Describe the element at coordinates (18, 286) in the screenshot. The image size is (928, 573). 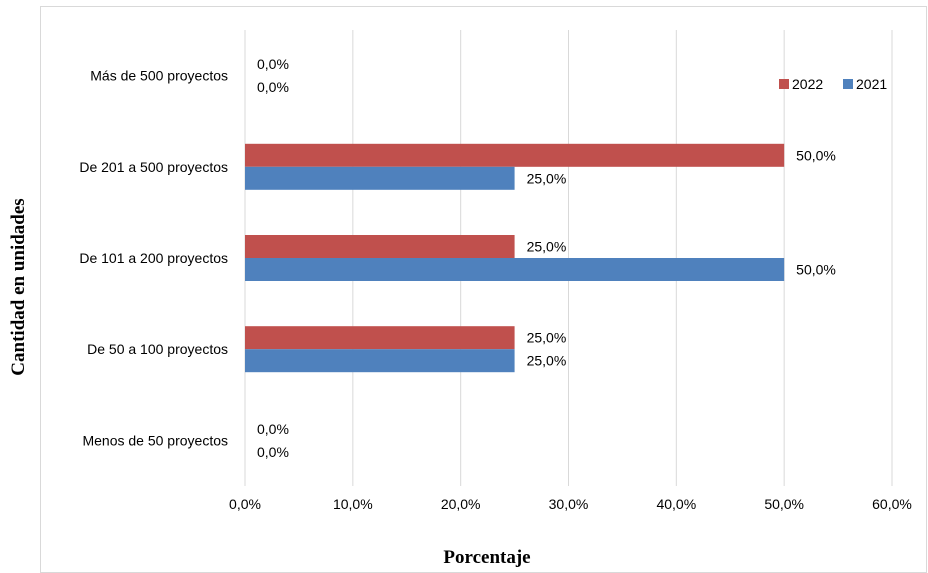
I see `y-axis-title: Cantidad en unidades` at that location.